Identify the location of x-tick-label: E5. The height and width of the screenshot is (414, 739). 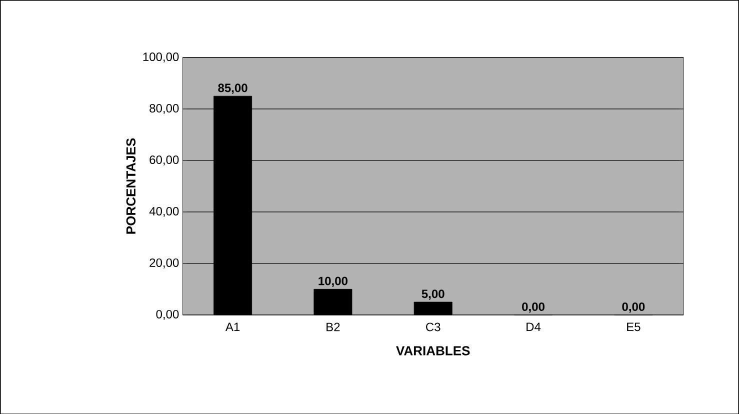
(633, 326).